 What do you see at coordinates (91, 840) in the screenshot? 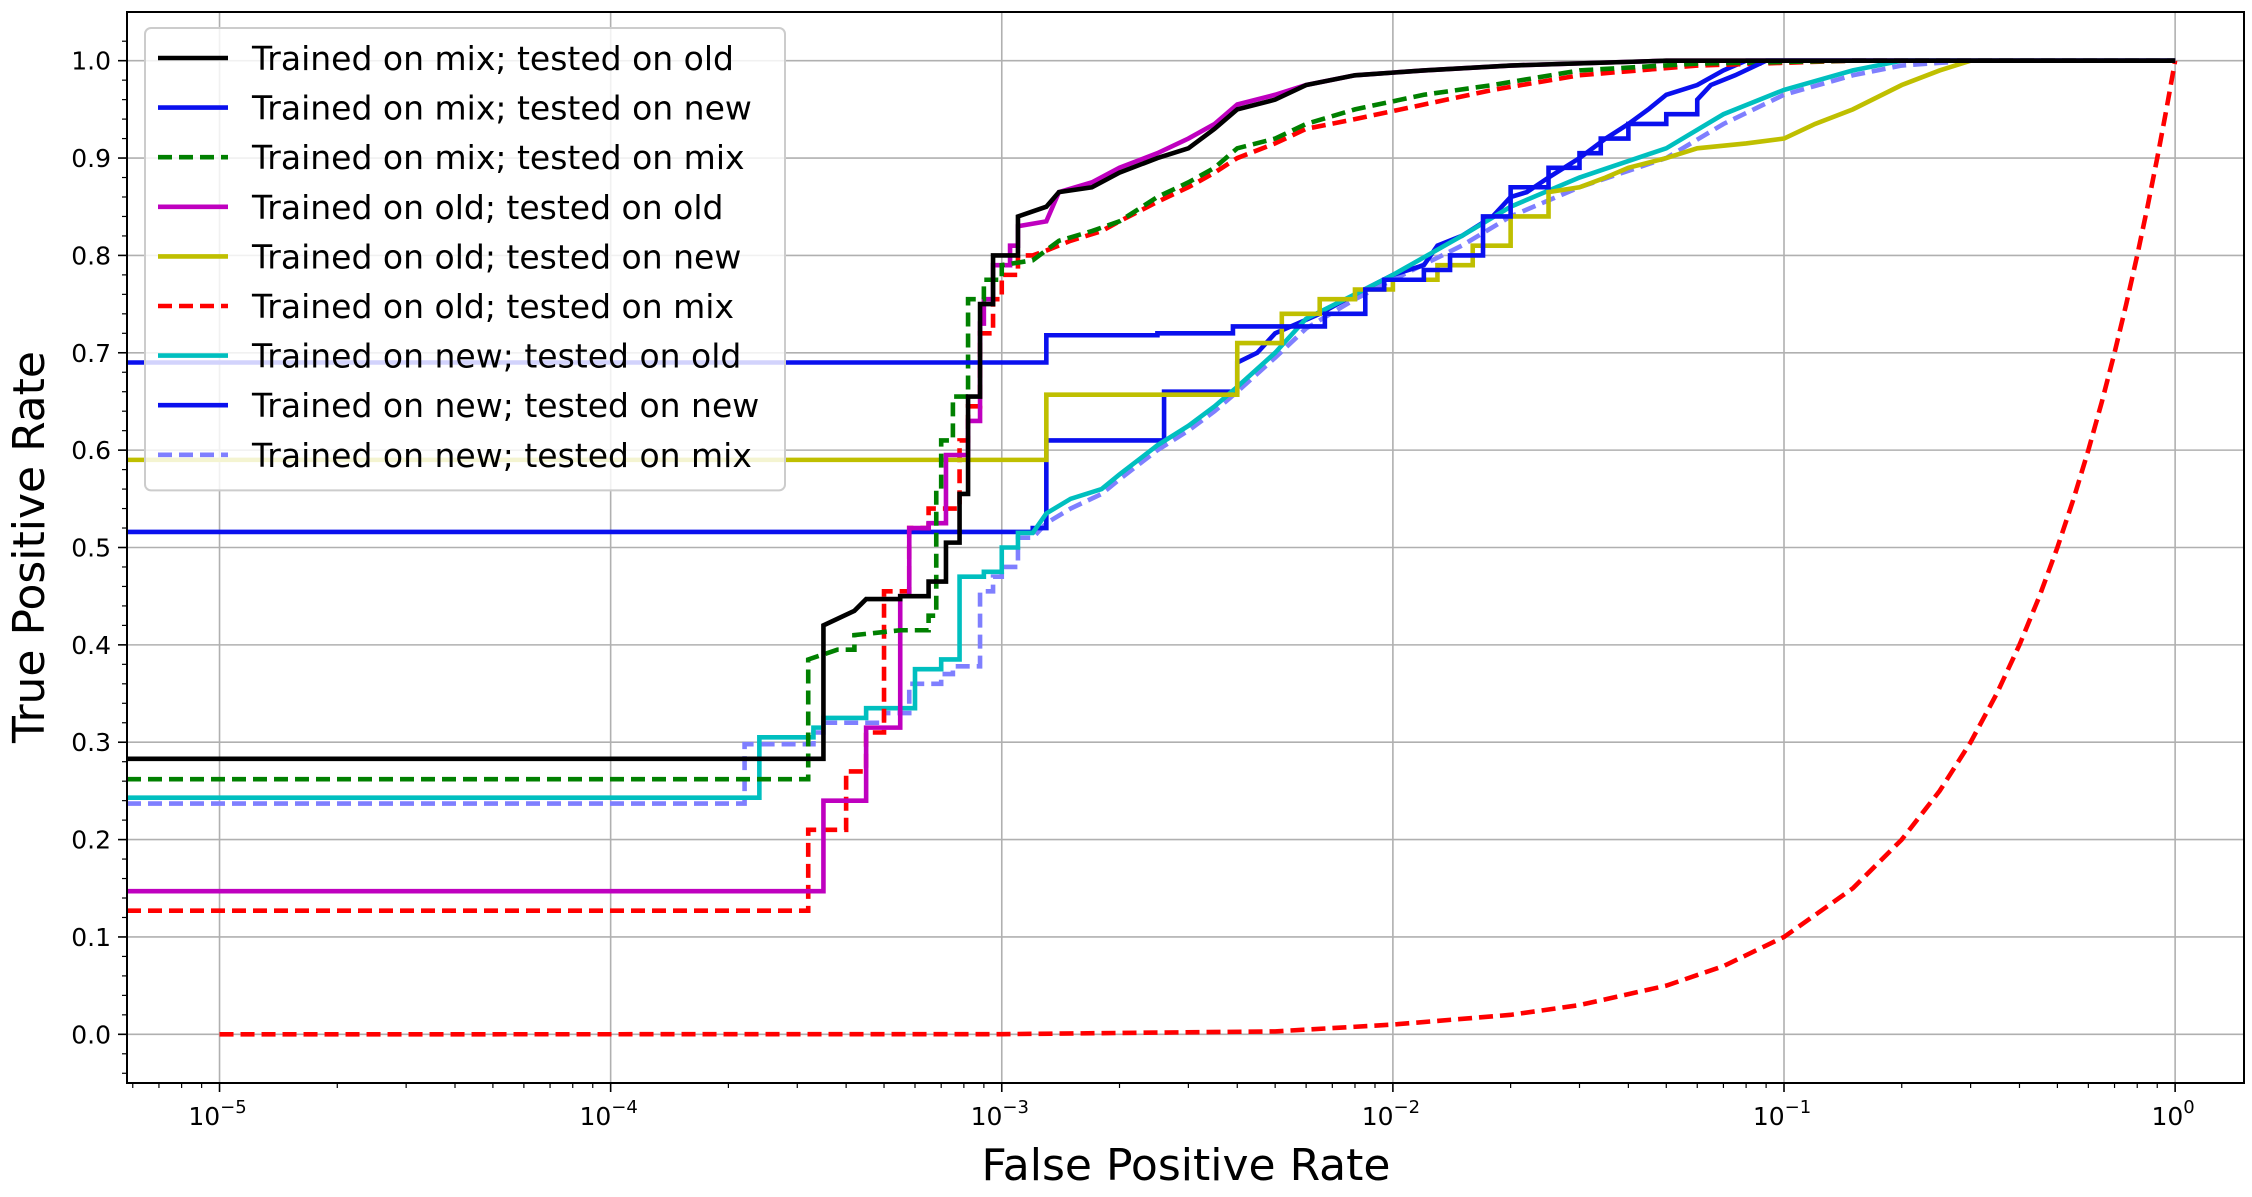
I see `y-tick-label: 0.2` at bounding box center [91, 840].